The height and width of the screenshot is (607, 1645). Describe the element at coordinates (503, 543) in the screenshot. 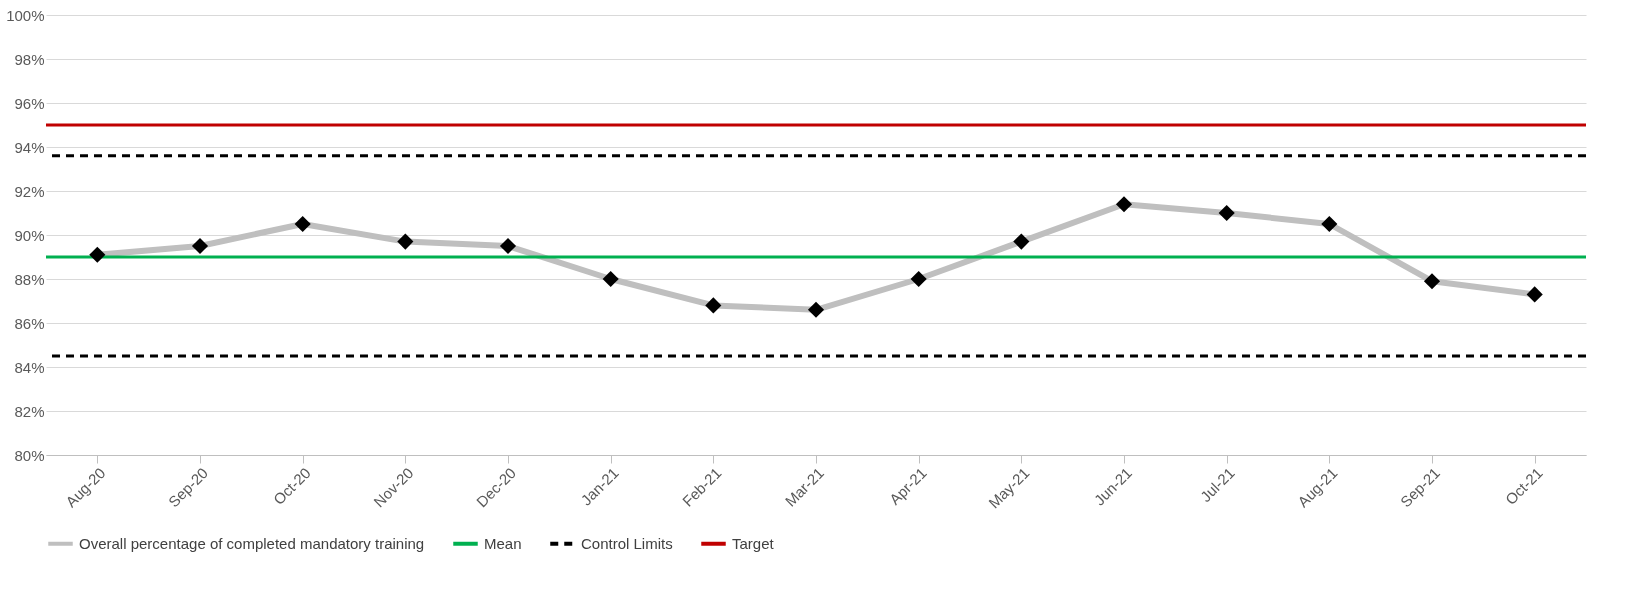

I see `legend-label: Mean` at that location.